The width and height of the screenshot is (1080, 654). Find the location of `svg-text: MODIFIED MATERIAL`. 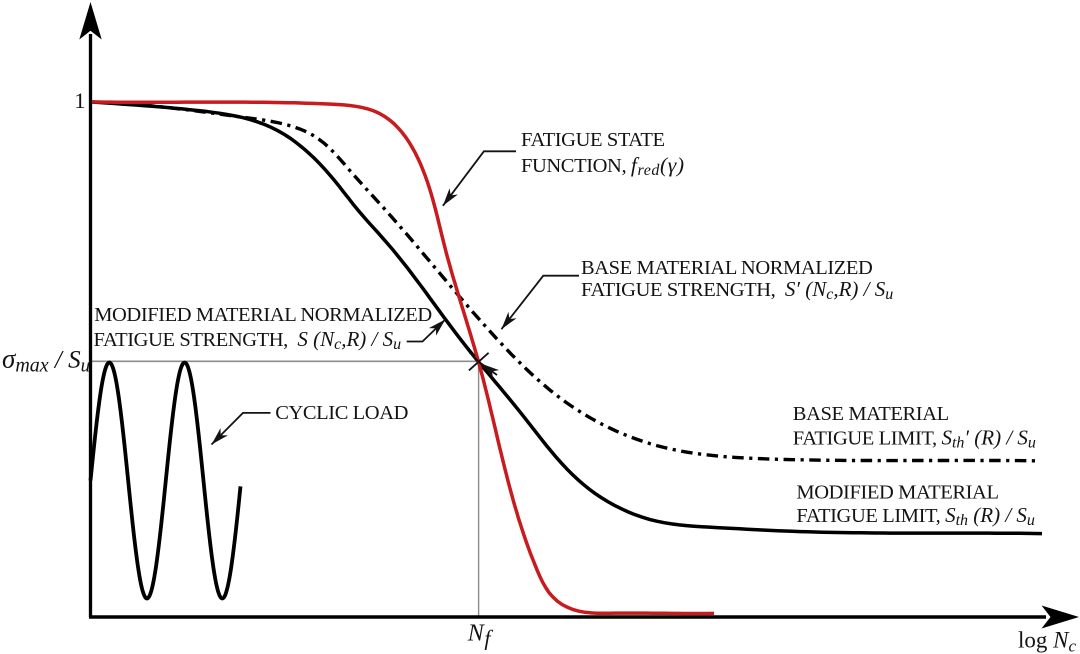

svg-text: MODIFIED MATERIAL is located at coordinates (897, 493).